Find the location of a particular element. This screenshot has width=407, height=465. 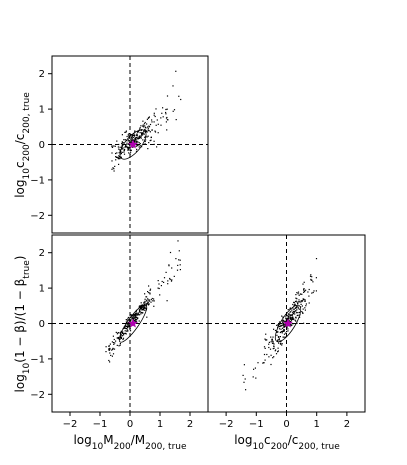

x-tick-label: −2 is located at coordinates (226, 424).